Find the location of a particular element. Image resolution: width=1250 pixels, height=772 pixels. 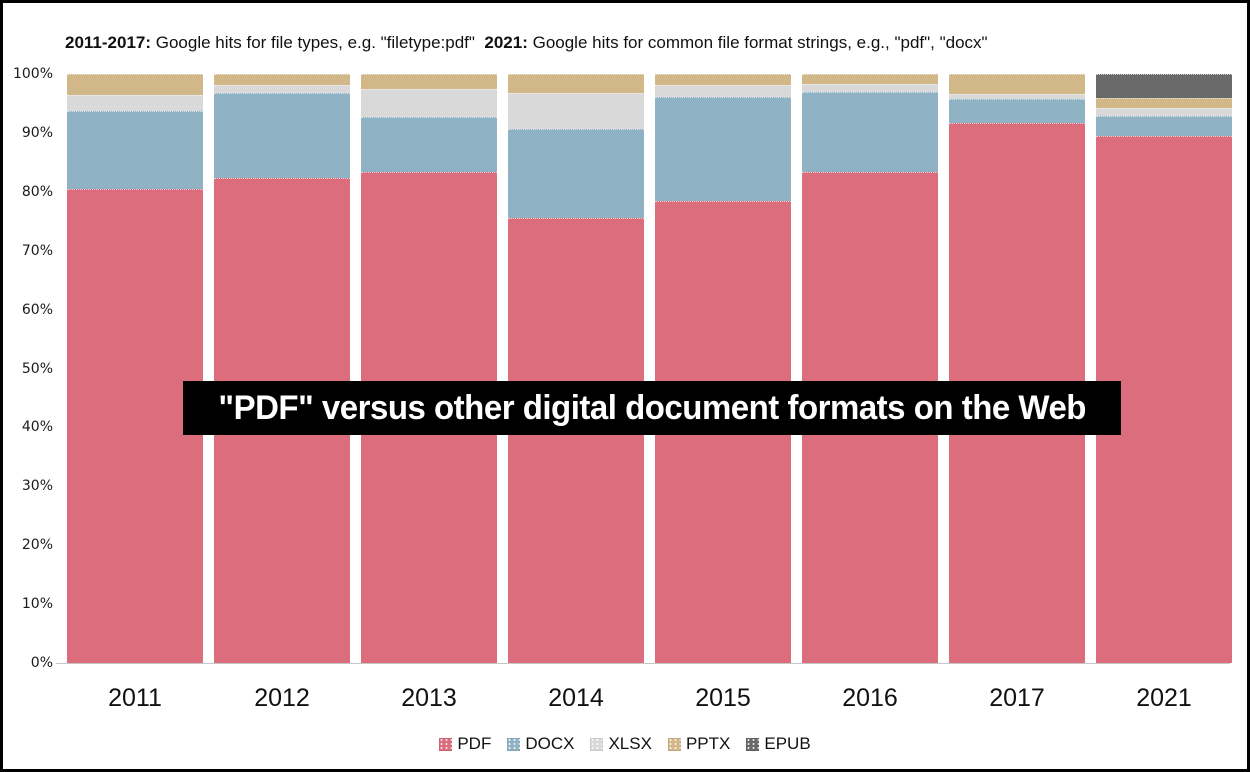

legend-swatch-pptx is located at coordinates (674, 744).